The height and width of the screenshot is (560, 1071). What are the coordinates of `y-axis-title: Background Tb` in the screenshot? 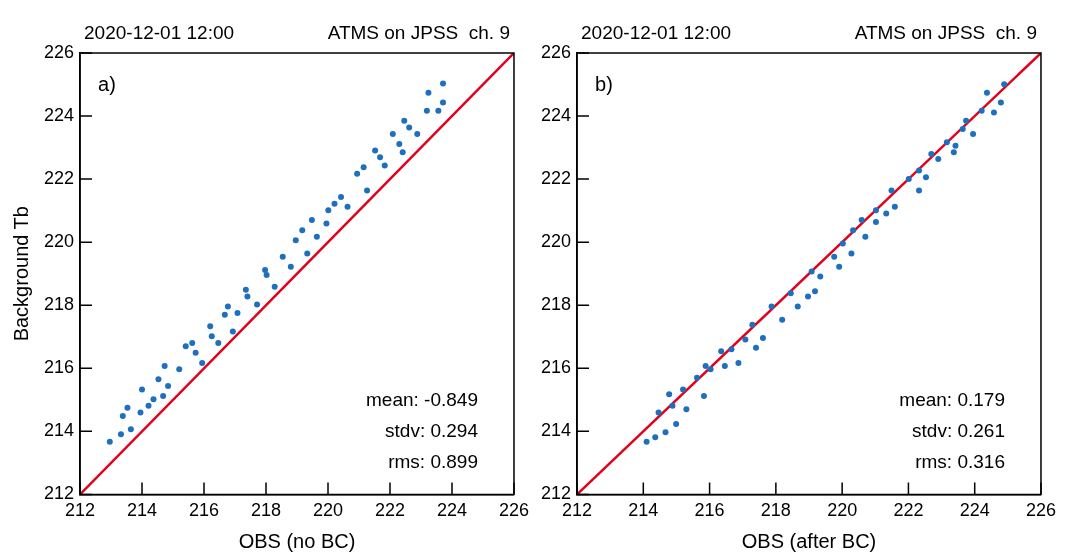 It's located at (20, 274).